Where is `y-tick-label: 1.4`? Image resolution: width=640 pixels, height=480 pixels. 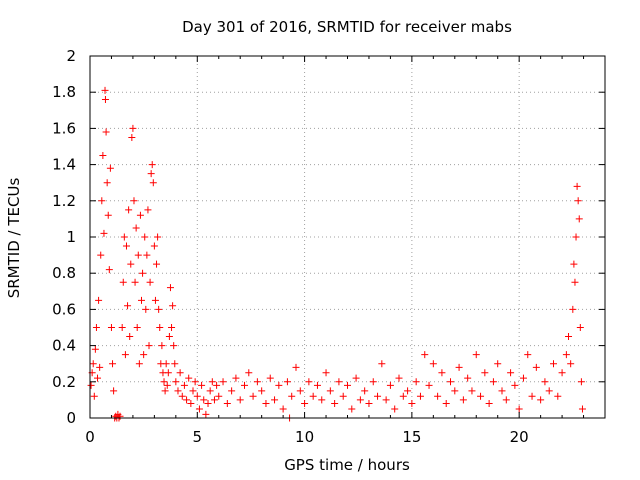
y-tick-label: 1.4 is located at coordinates (64, 165).